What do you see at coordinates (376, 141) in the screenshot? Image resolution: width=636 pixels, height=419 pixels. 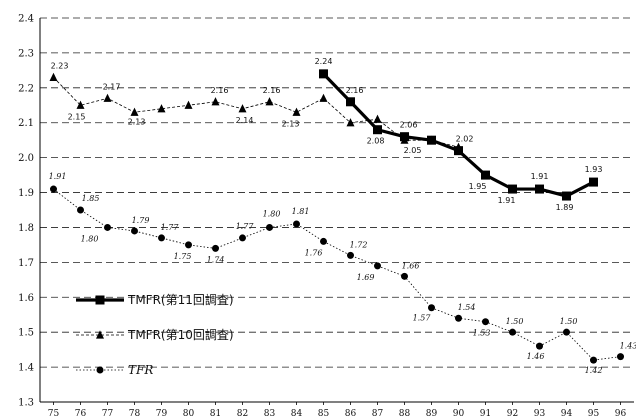 I see `data-label: 2.08` at bounding box center [376, 141].